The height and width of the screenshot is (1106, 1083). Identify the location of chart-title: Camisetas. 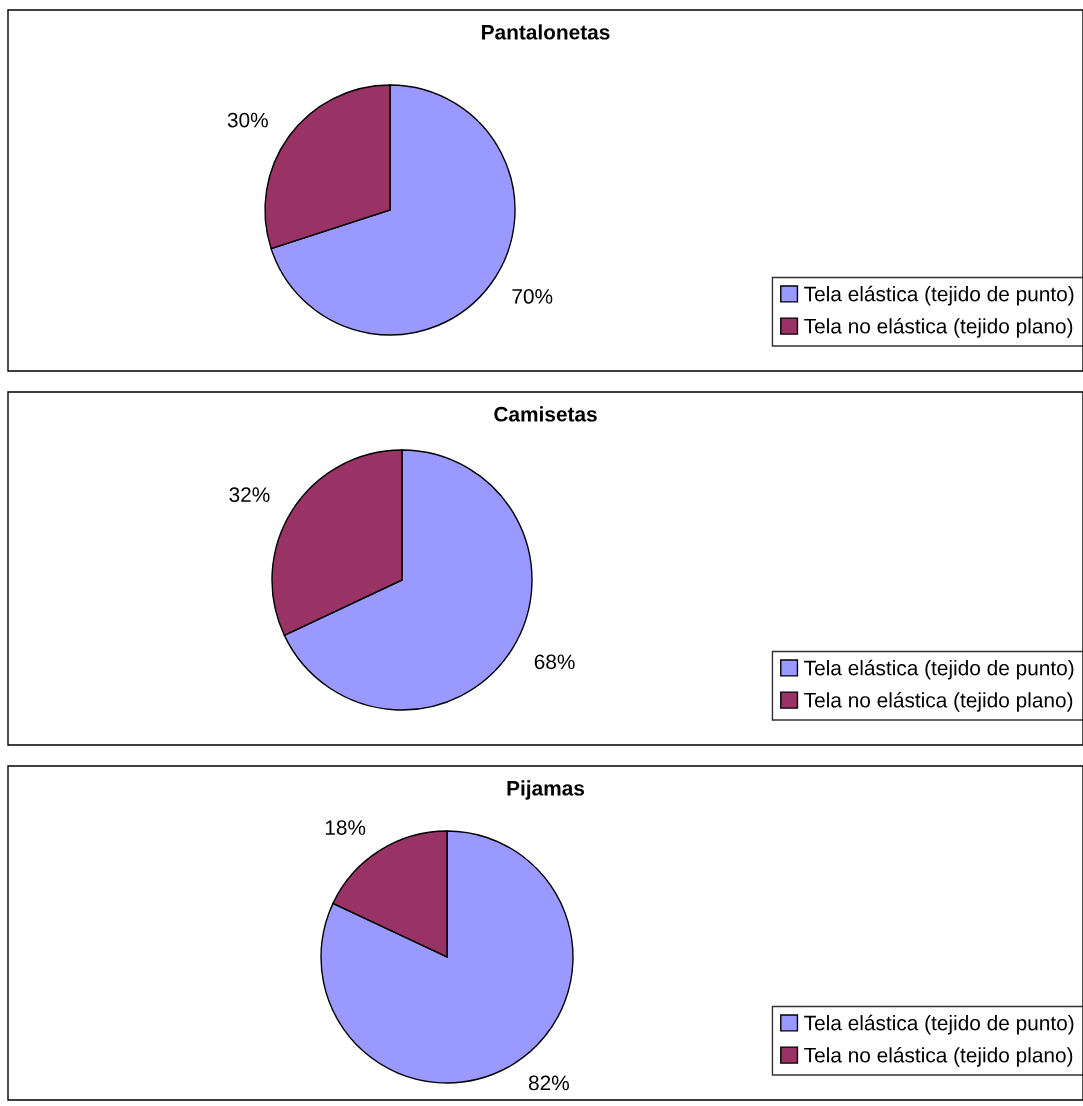
(545, 414).